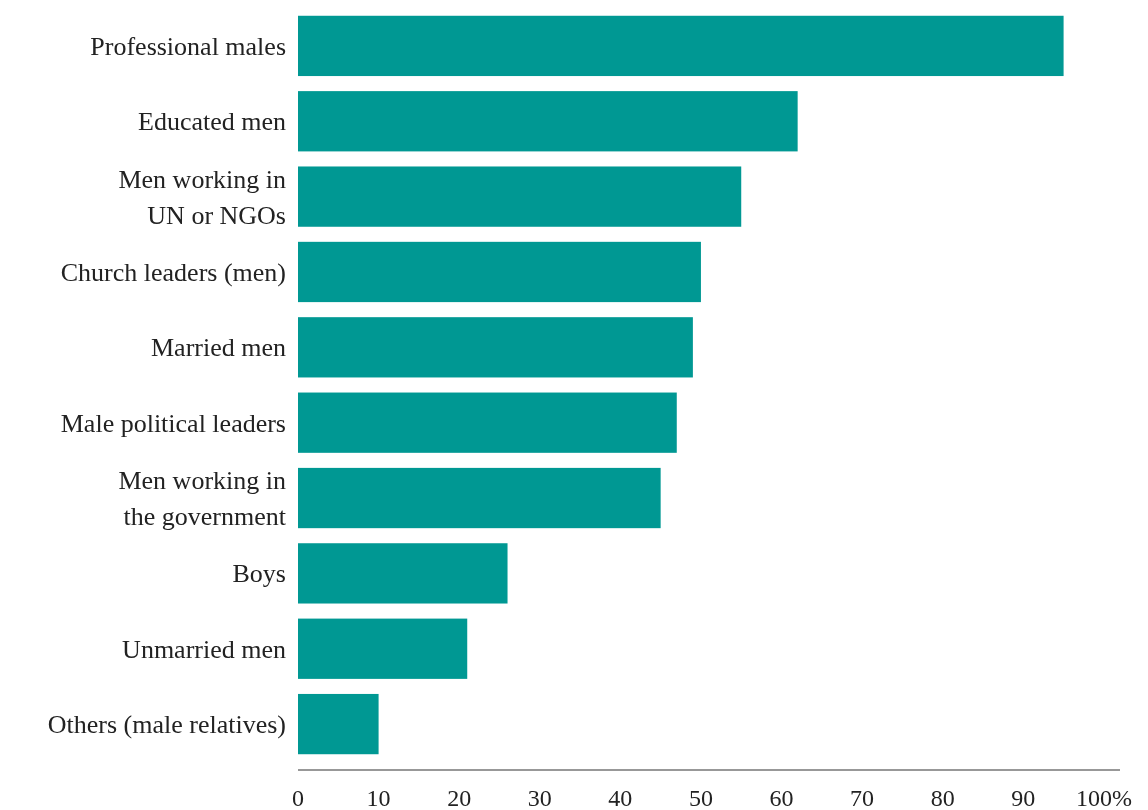  What do you see at coordinates (173, 423) in the screenshot?
I see `y-tick-label: Male political leaders` at bounding box center [173, 423].